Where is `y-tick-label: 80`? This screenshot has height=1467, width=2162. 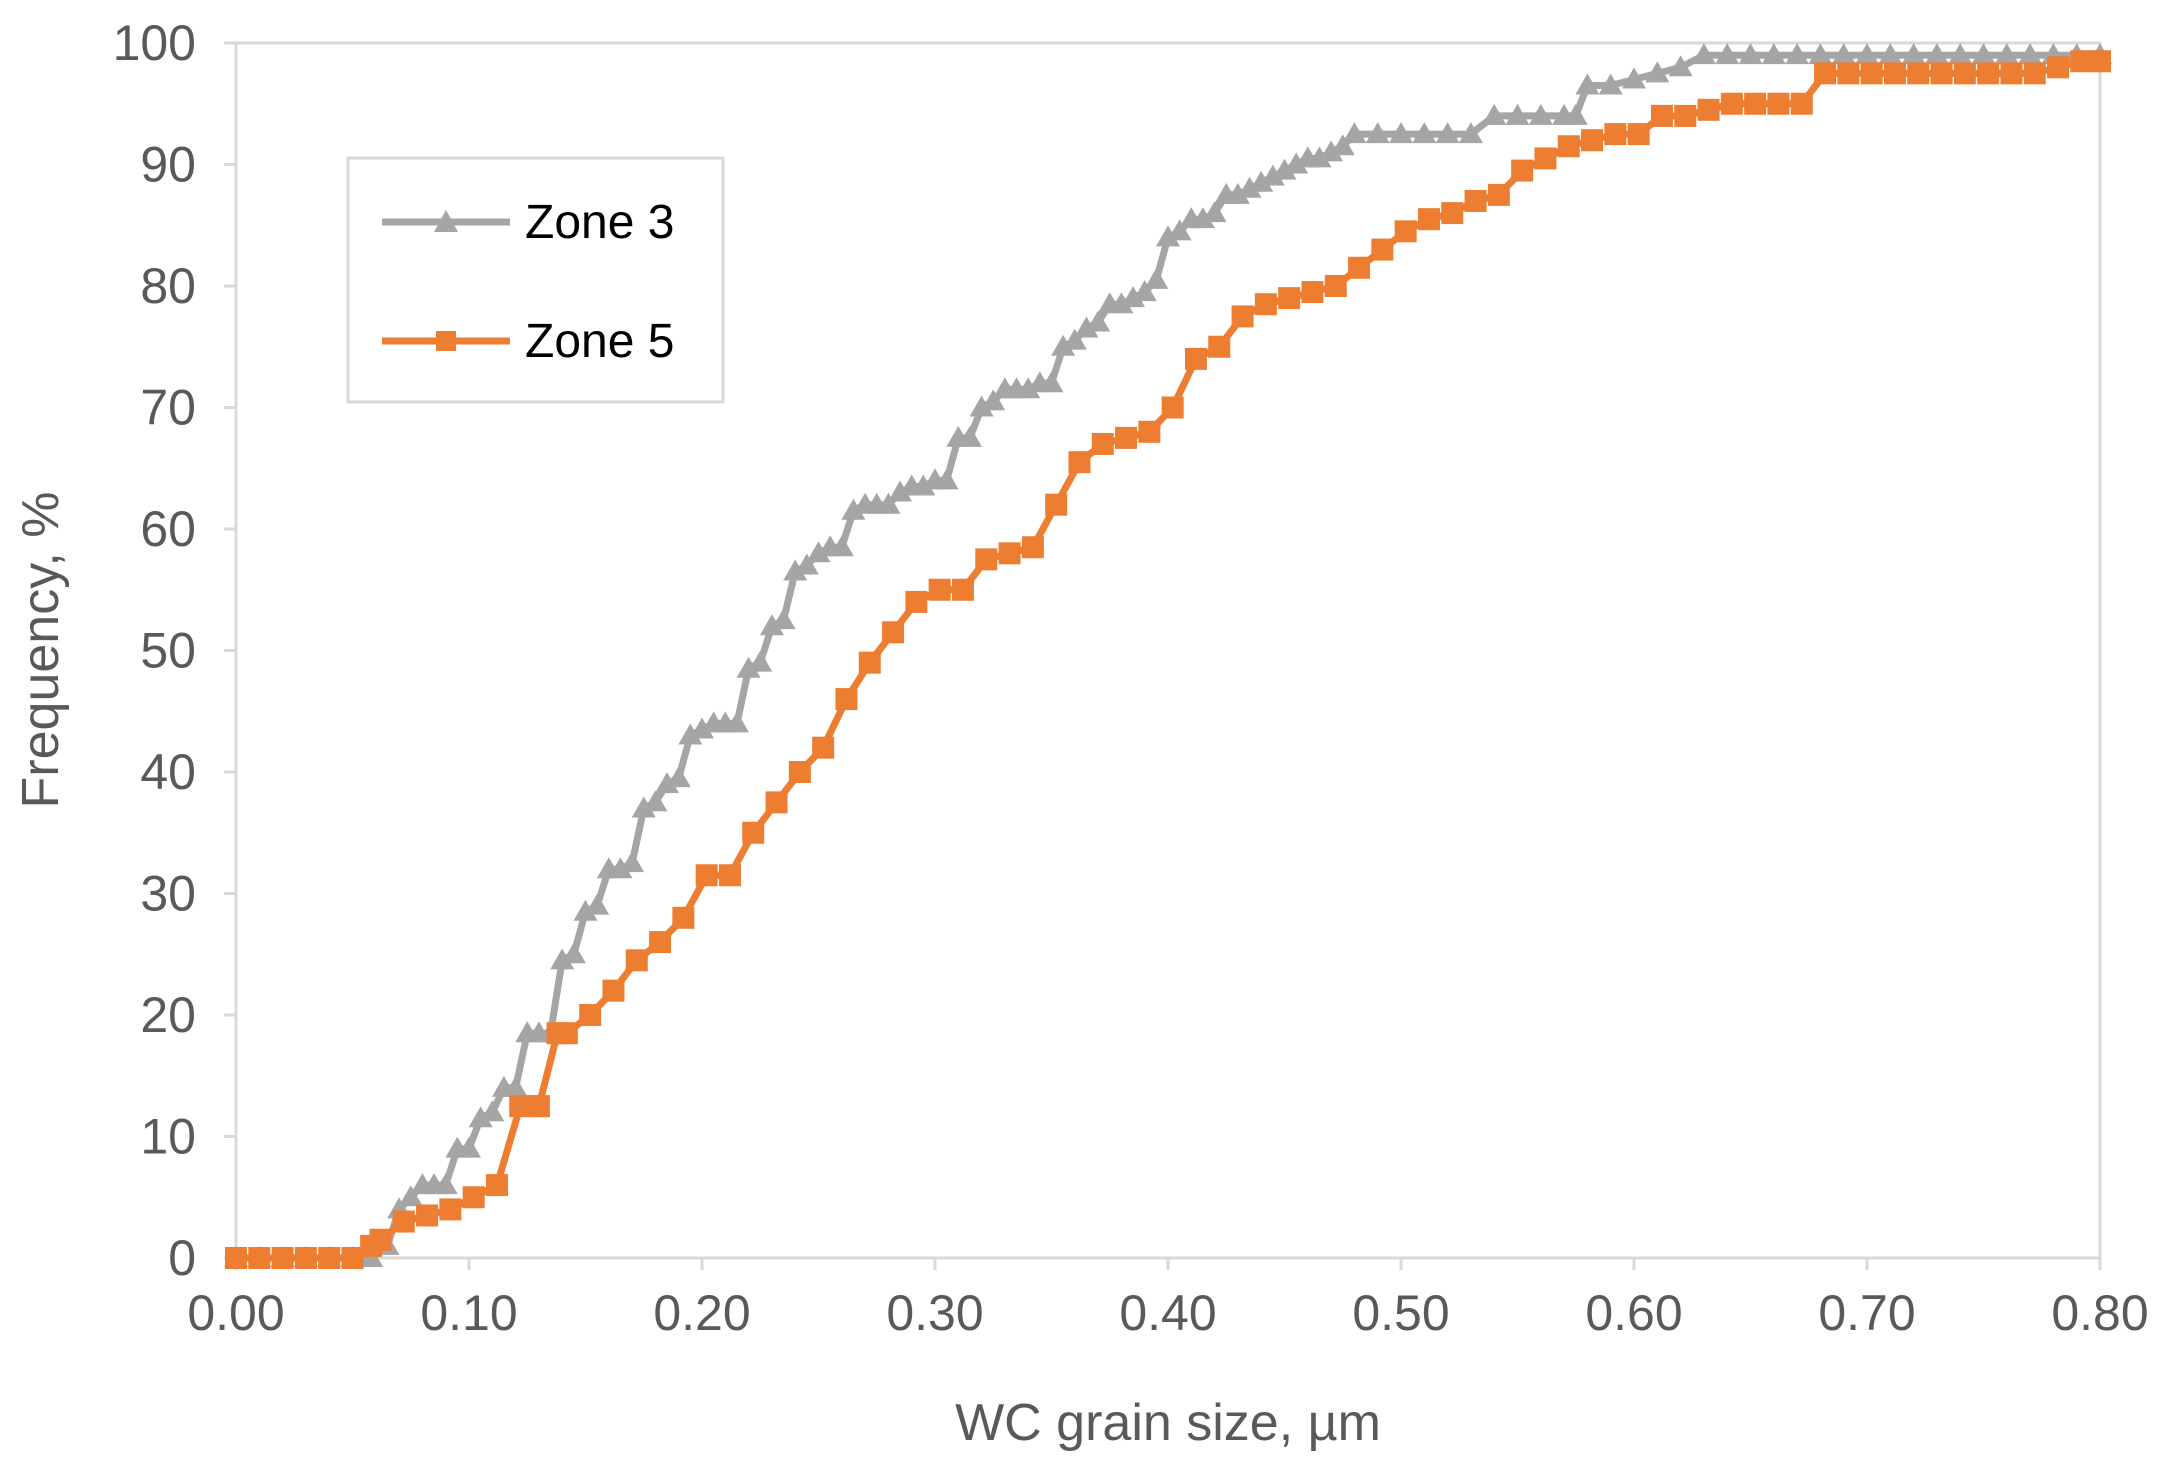
y-tick-label: 80 is located at coordinates (168, 286).